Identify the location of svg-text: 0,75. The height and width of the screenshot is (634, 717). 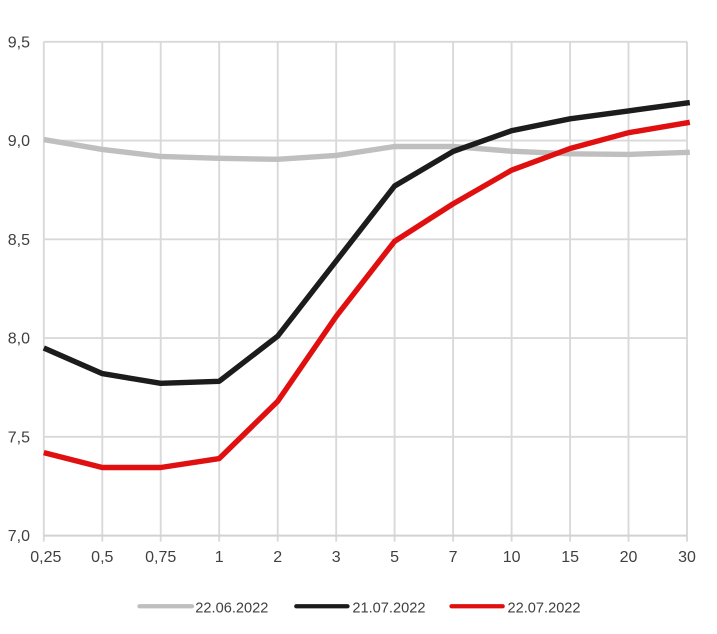
(160, 557).